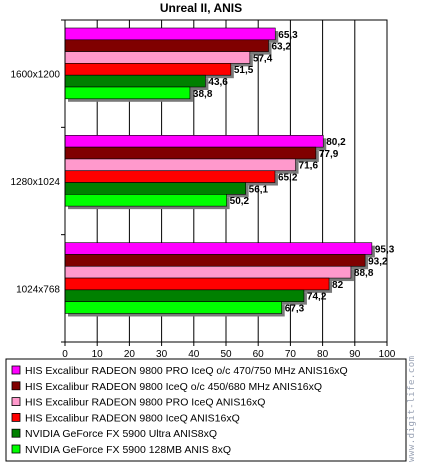 This screenshot has height=464, width=423. What do you see at coordinates (201, 8) in the screenshot?
I see `chart-title: Unreal II, ANIS` at bounding box center [201, 8].